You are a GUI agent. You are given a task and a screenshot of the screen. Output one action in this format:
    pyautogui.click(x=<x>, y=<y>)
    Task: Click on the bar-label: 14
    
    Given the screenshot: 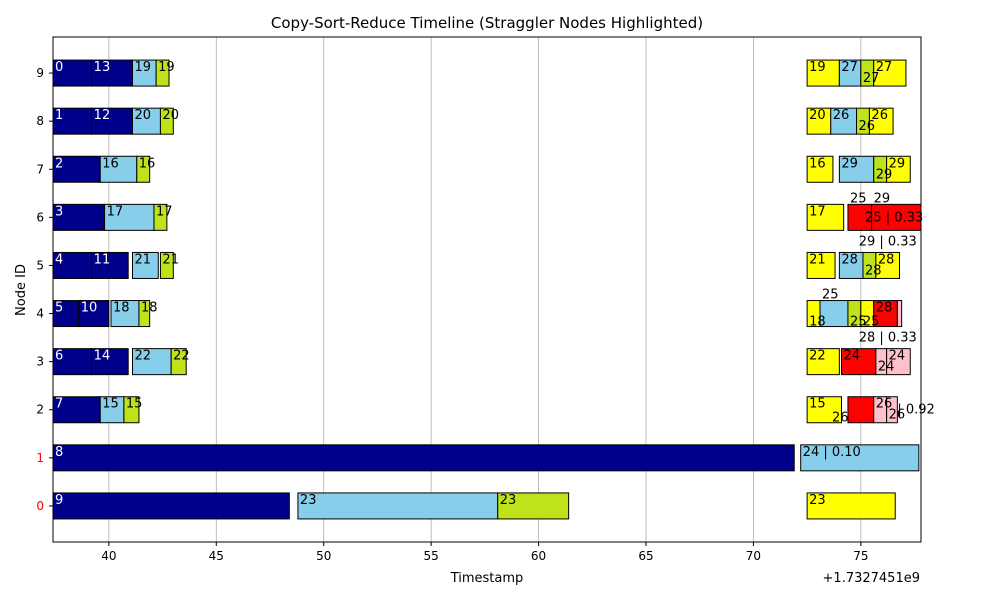 What is the action you would take?
    pyautogui.click(x=102, y=356)
    